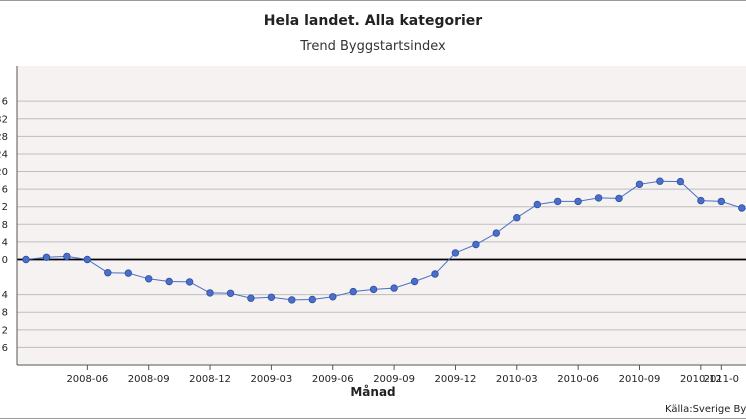 This screenshot has width=746, height=419. Describe the element at coordinates (456, 379) in the screenshot. I see `x-tick-label: 2009-12` at that location.